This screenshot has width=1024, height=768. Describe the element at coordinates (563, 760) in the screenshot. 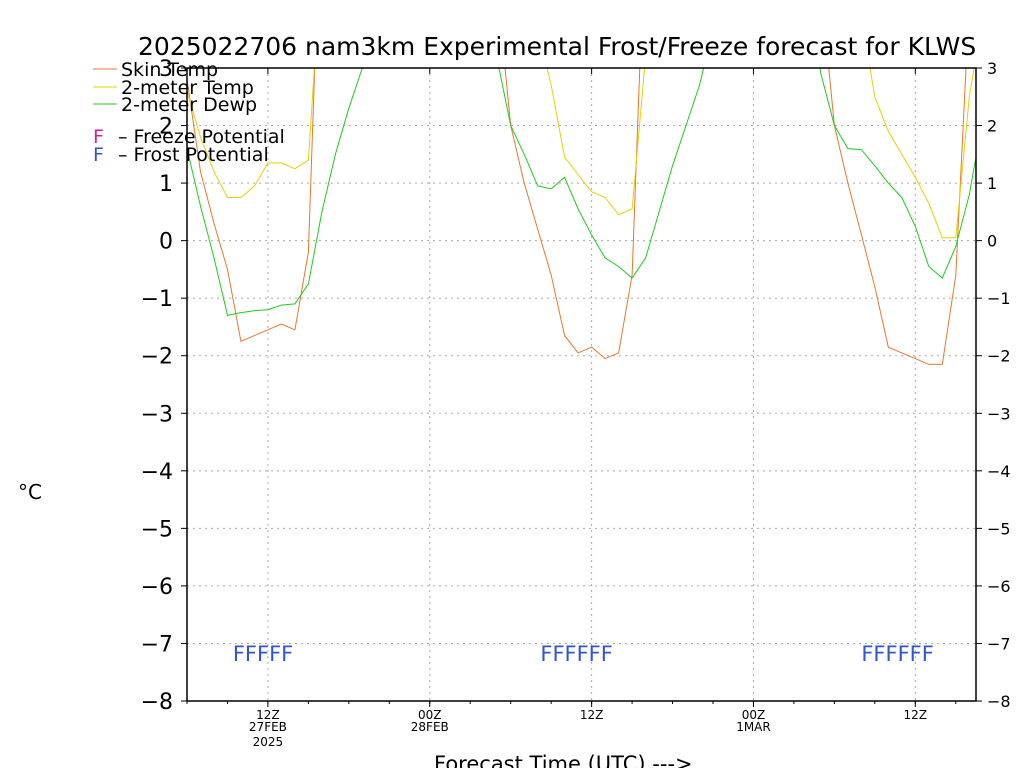

I see `x-axis-label: Forecast Time (UTC) --->` at that location.